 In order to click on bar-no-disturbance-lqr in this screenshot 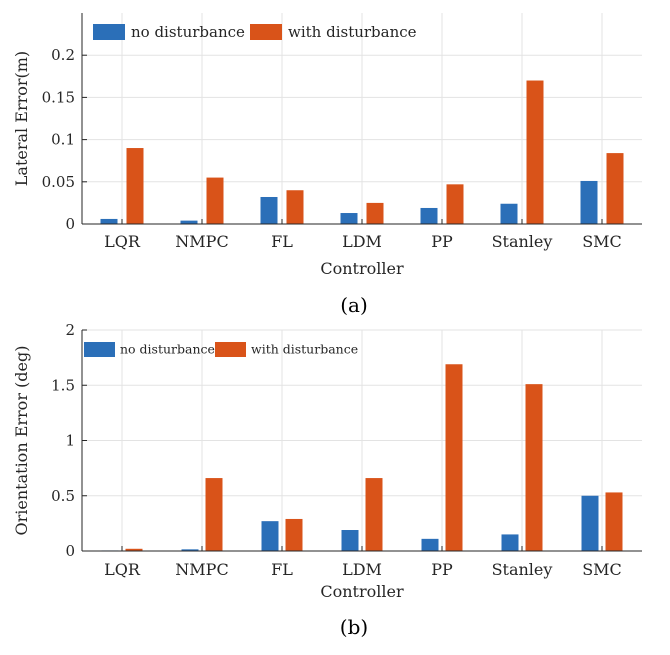, I will do `click(109, 221)`.